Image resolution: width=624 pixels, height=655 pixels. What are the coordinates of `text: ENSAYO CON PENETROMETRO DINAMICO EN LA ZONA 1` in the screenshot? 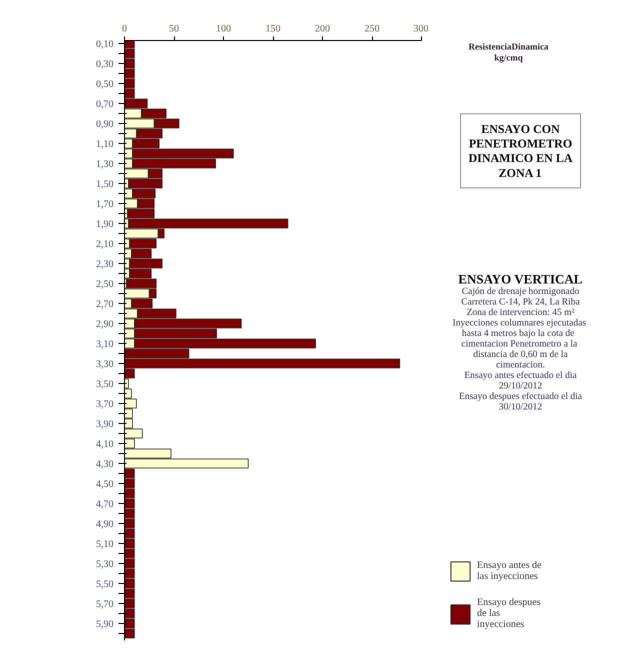 It's located at (520, 151).